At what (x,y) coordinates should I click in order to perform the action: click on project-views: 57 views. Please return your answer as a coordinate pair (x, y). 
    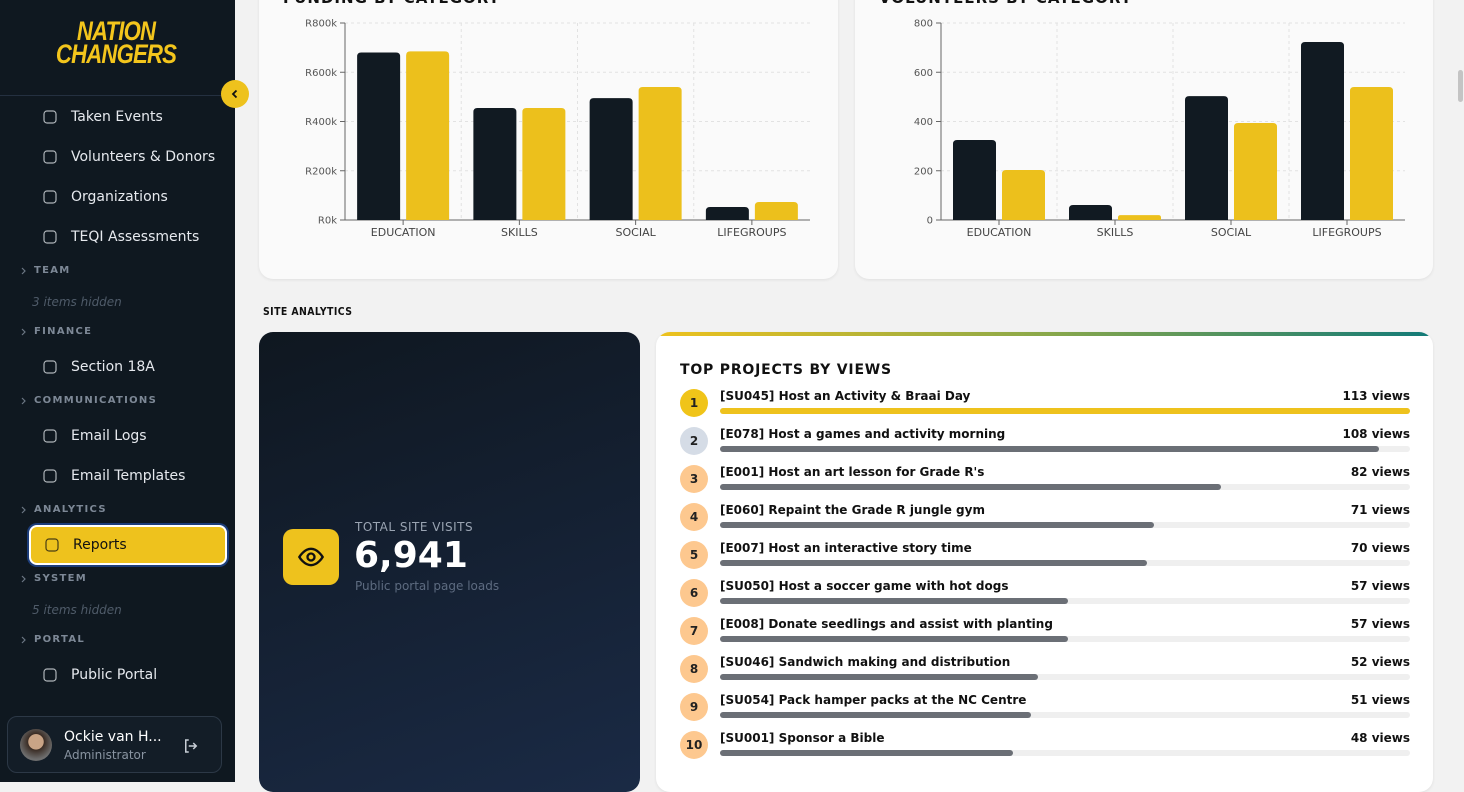
    Looking at the image, I should click on (1380, 624).